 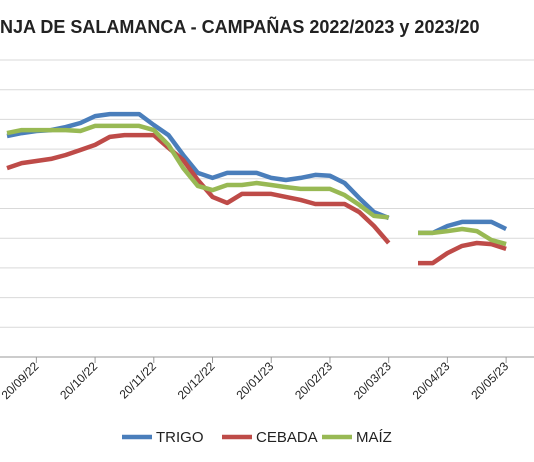 I want to click on x-tick-label: 20/10/22, so click(x=78, y=380).